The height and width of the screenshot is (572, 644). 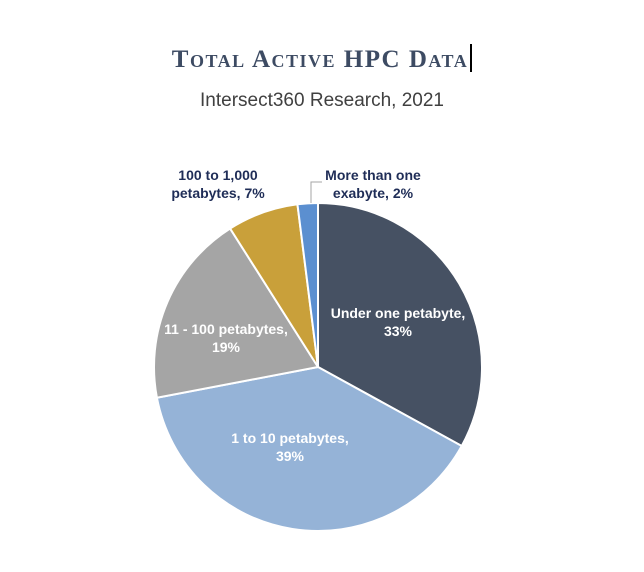 What do you see at coordinates (322, 100) in the screenshot?
I see `chart-subtitle: Intersect360 Research, 2021` at bounding box center [322, 100].